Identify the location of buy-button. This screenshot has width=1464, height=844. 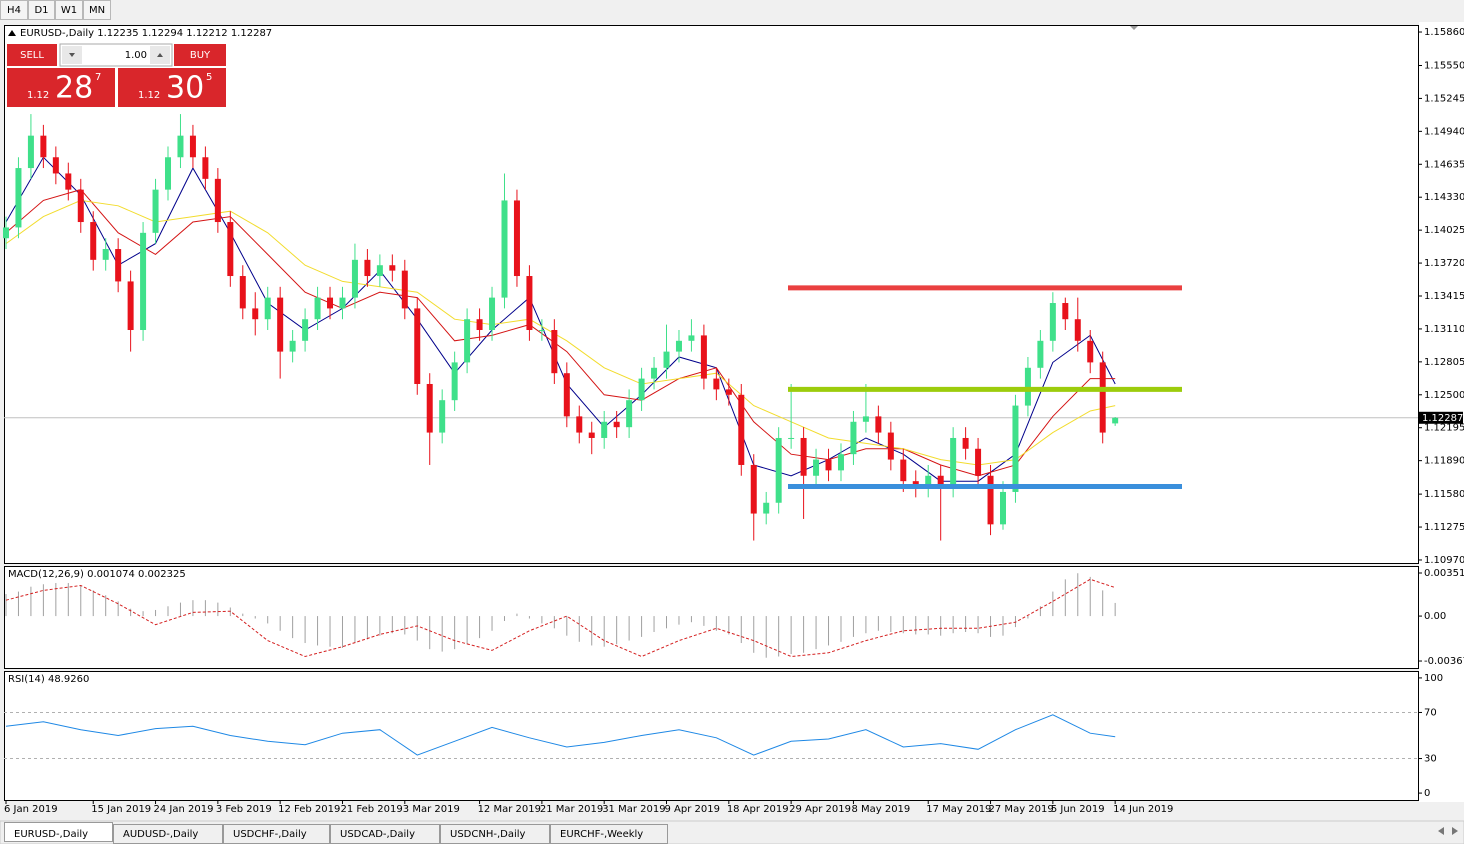
(200, 55).